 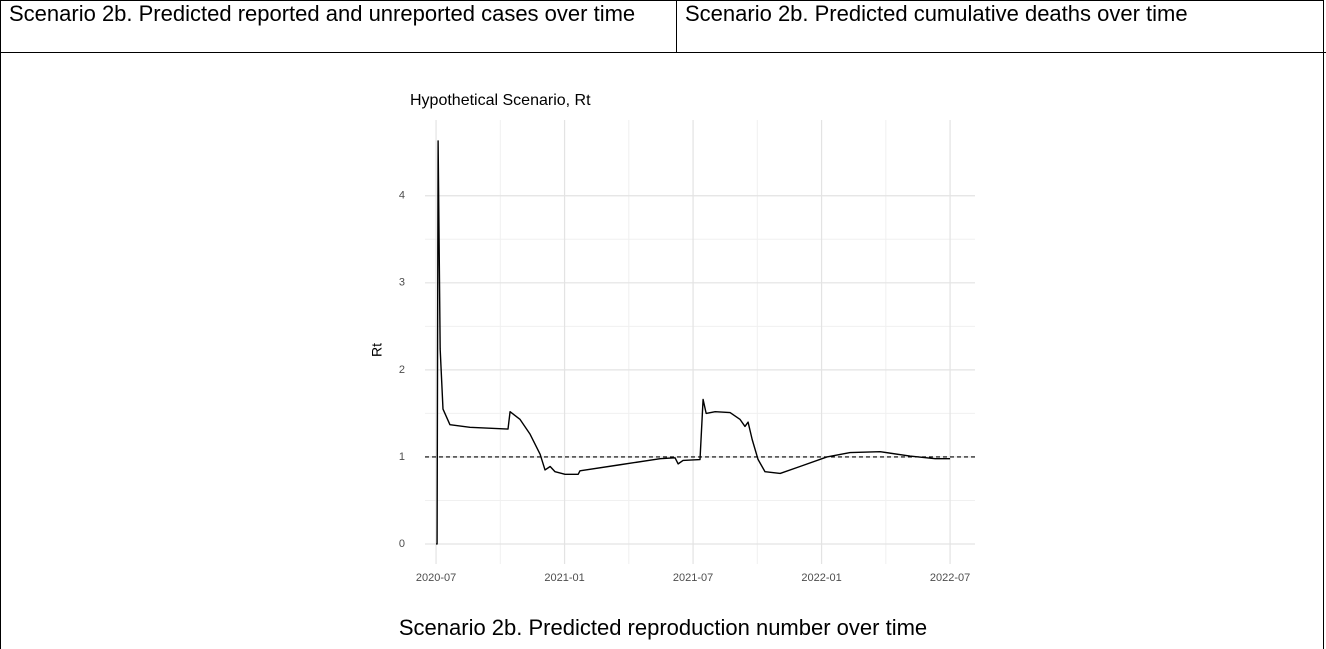 What do you see at coordinates (693, 578) in the screenshot?
I see `x-tick-label: 2021-07` at bounding box center [693, 578].